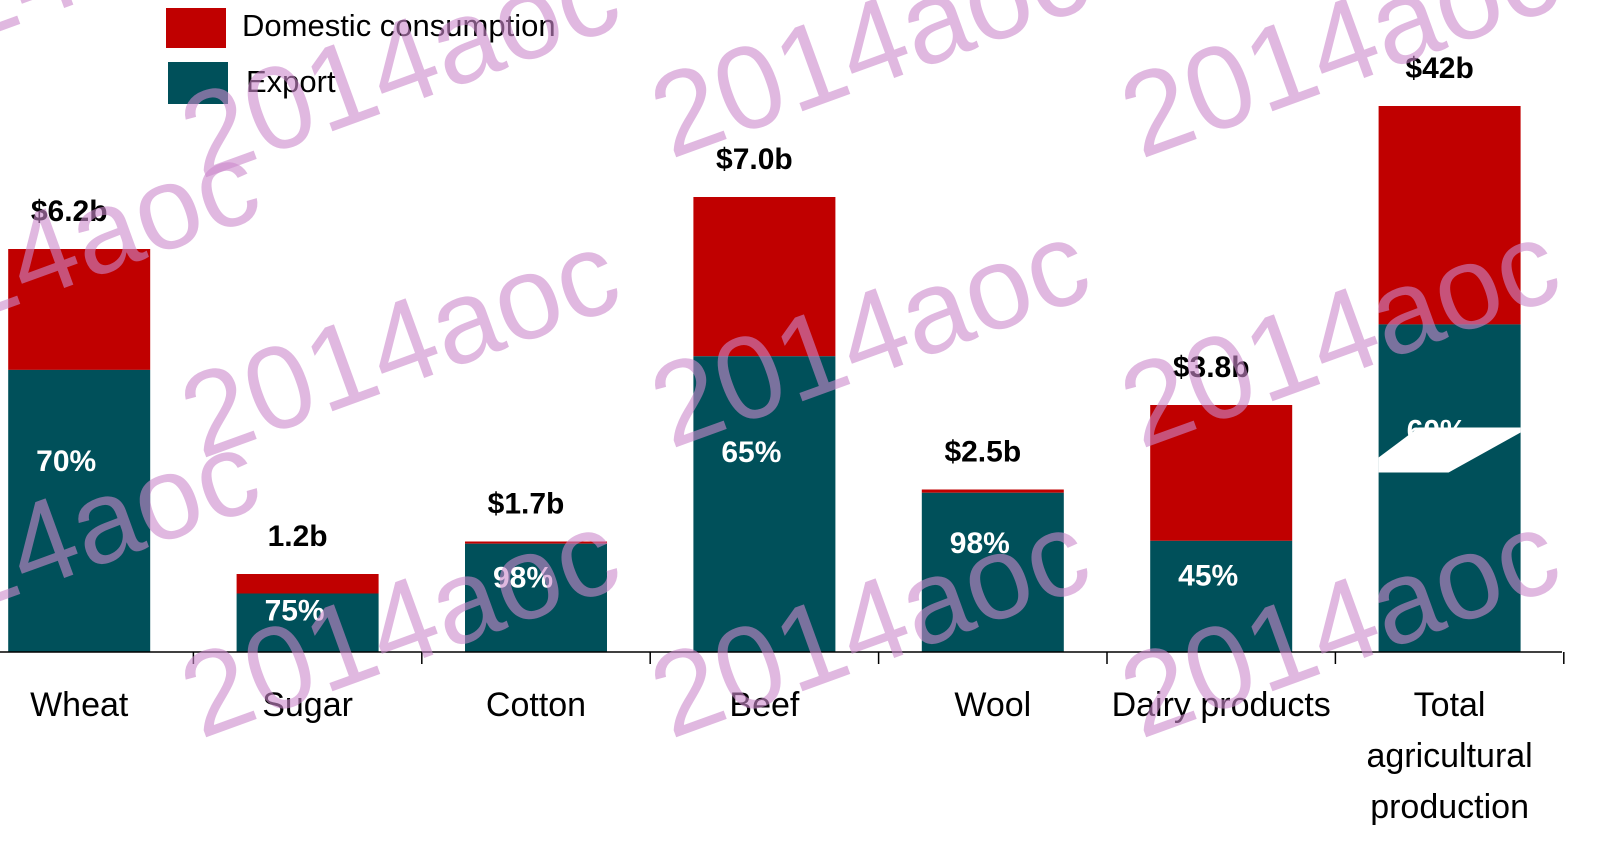  Describe the element at coordinates (751, 452) in the screenshot. I see `value-label: 65%` at that location.